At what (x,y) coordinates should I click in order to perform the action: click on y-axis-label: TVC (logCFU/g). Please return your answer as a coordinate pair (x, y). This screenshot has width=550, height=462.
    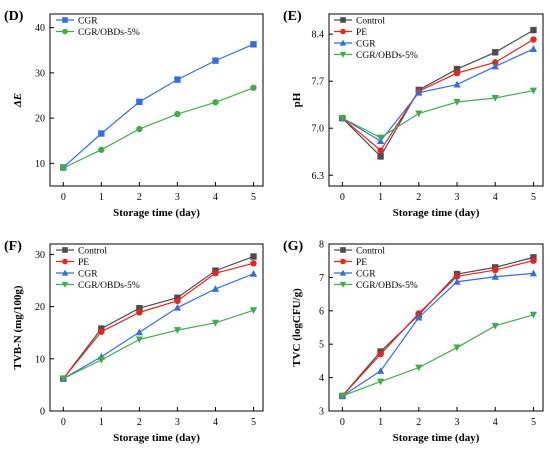
    Looking at the image, I should click on (297, 327).